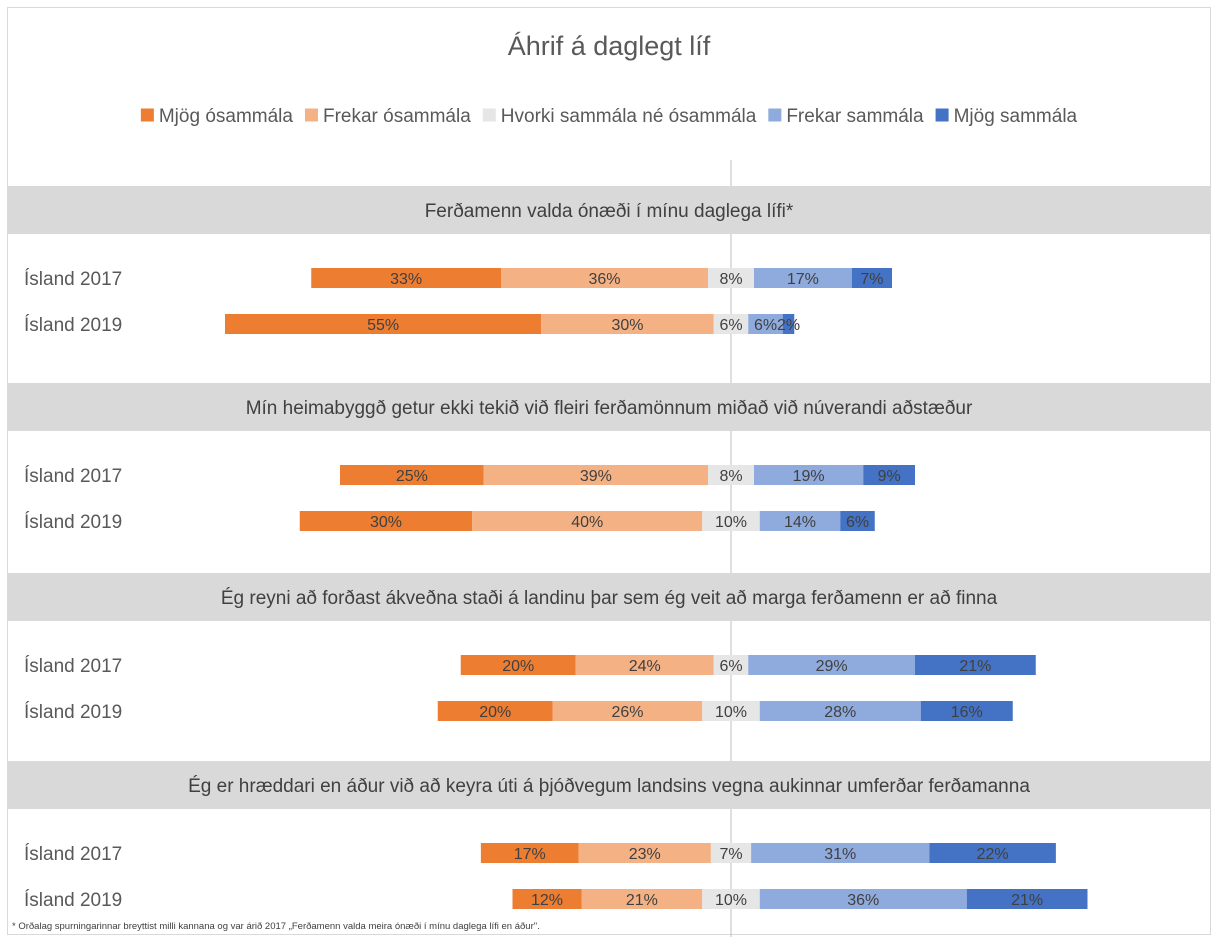  What do you see at coordinates (840, 854) in the screenshot?
I see `bar-segment-label: 31%` at bounding box center [840, 854].